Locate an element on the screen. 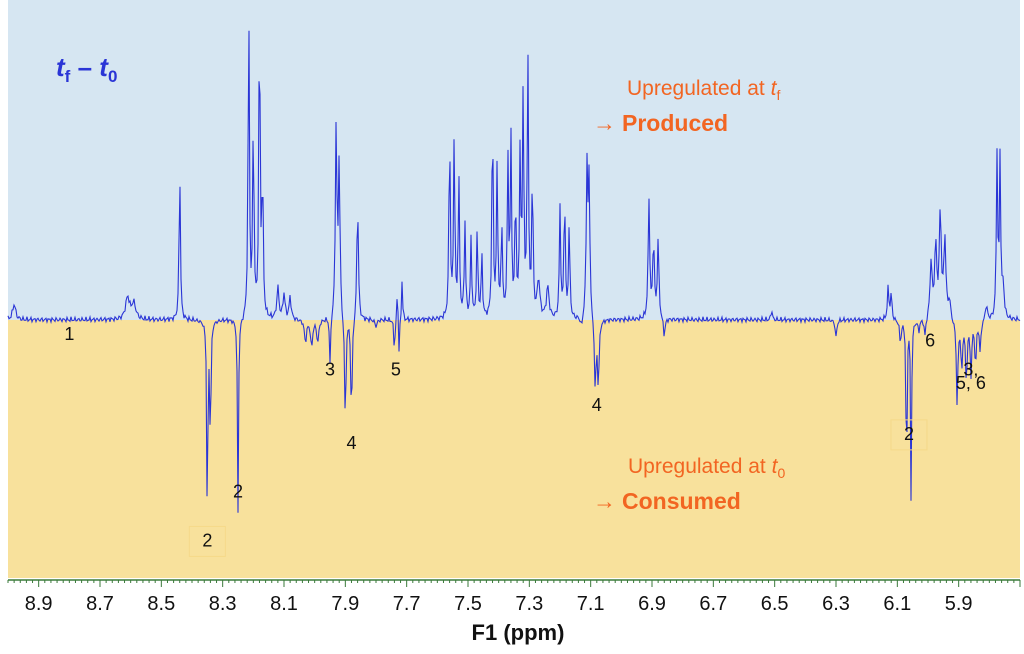 The height and width of the screenshot is (654, 1024). lower-annotation: Upregulated at t0 → Consumed is located at coordinates (689, 484).